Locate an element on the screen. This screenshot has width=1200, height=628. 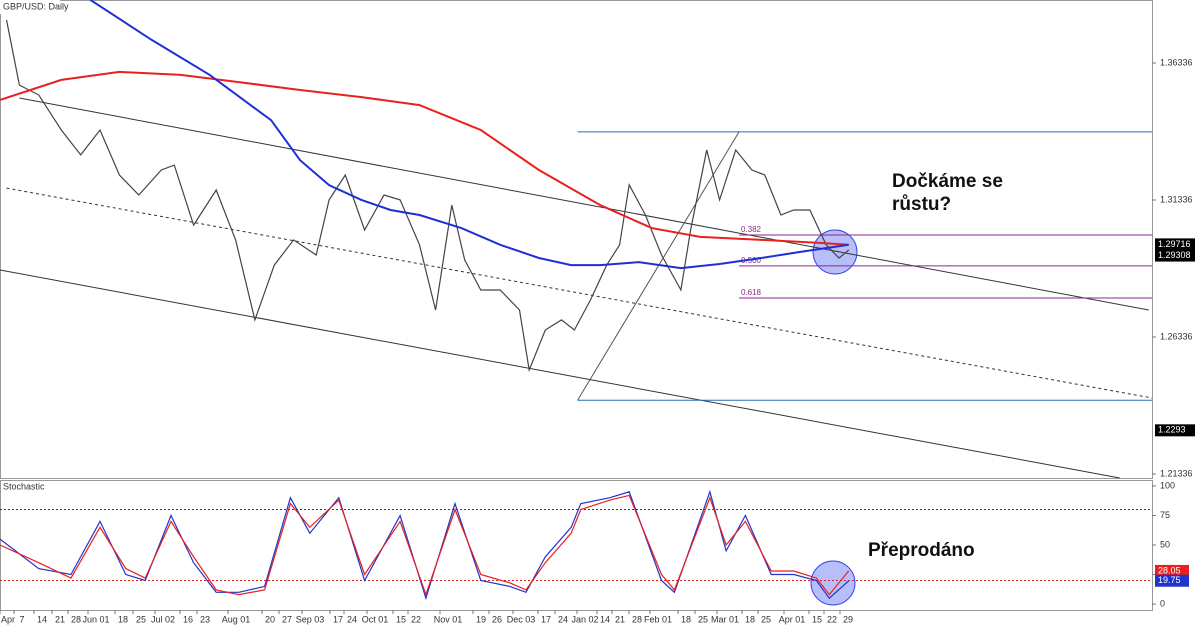
x-tick-label: Nov 01 is located at coordinates (448, 619).